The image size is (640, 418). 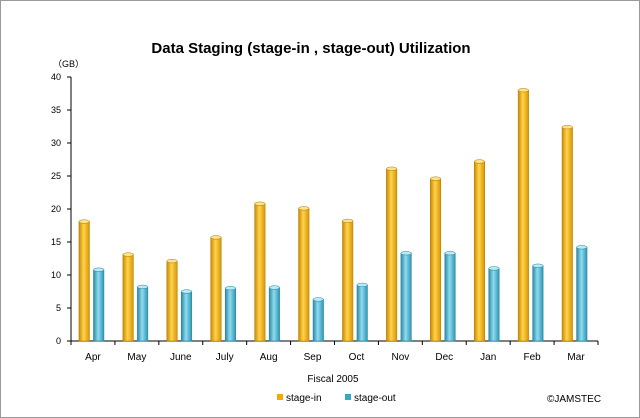 I want to click on bar-cap-stage-in-nov, so click(x=392, y=168).